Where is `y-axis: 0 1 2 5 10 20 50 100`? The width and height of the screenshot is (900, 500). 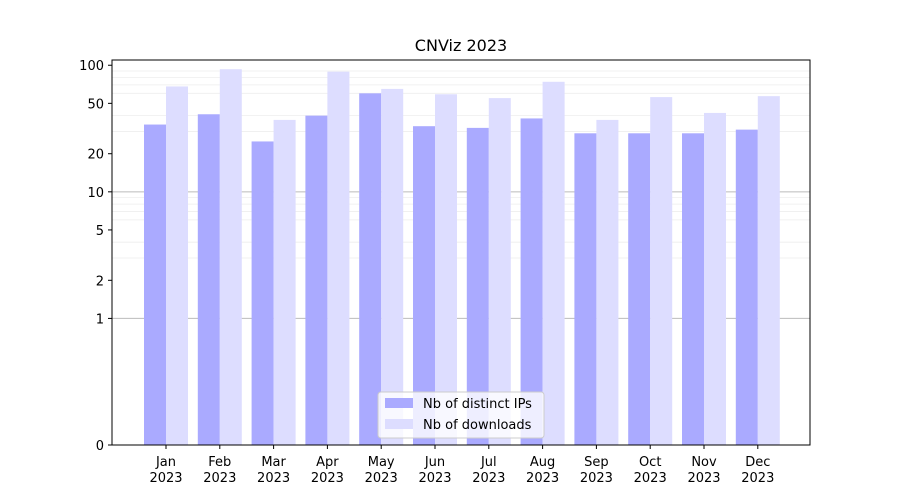 y-axis: 0 1 2 5 10 20 50 100 is located at coordinates (95, 256).